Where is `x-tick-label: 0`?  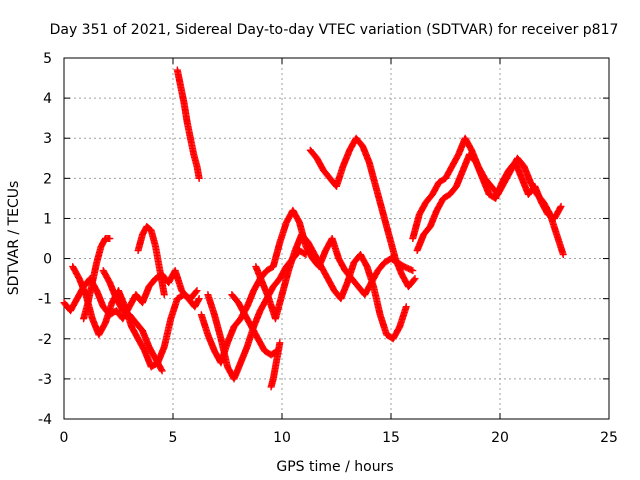 x-tick-label: 0 is located at coordinates (64, 438).